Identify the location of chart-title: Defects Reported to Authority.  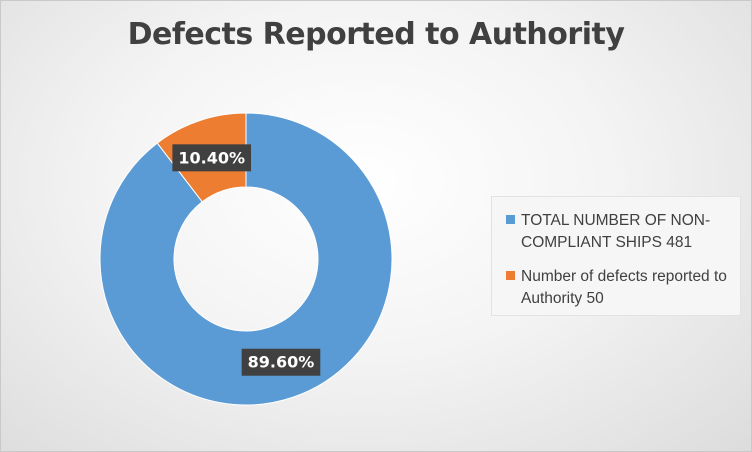
(376, 34).